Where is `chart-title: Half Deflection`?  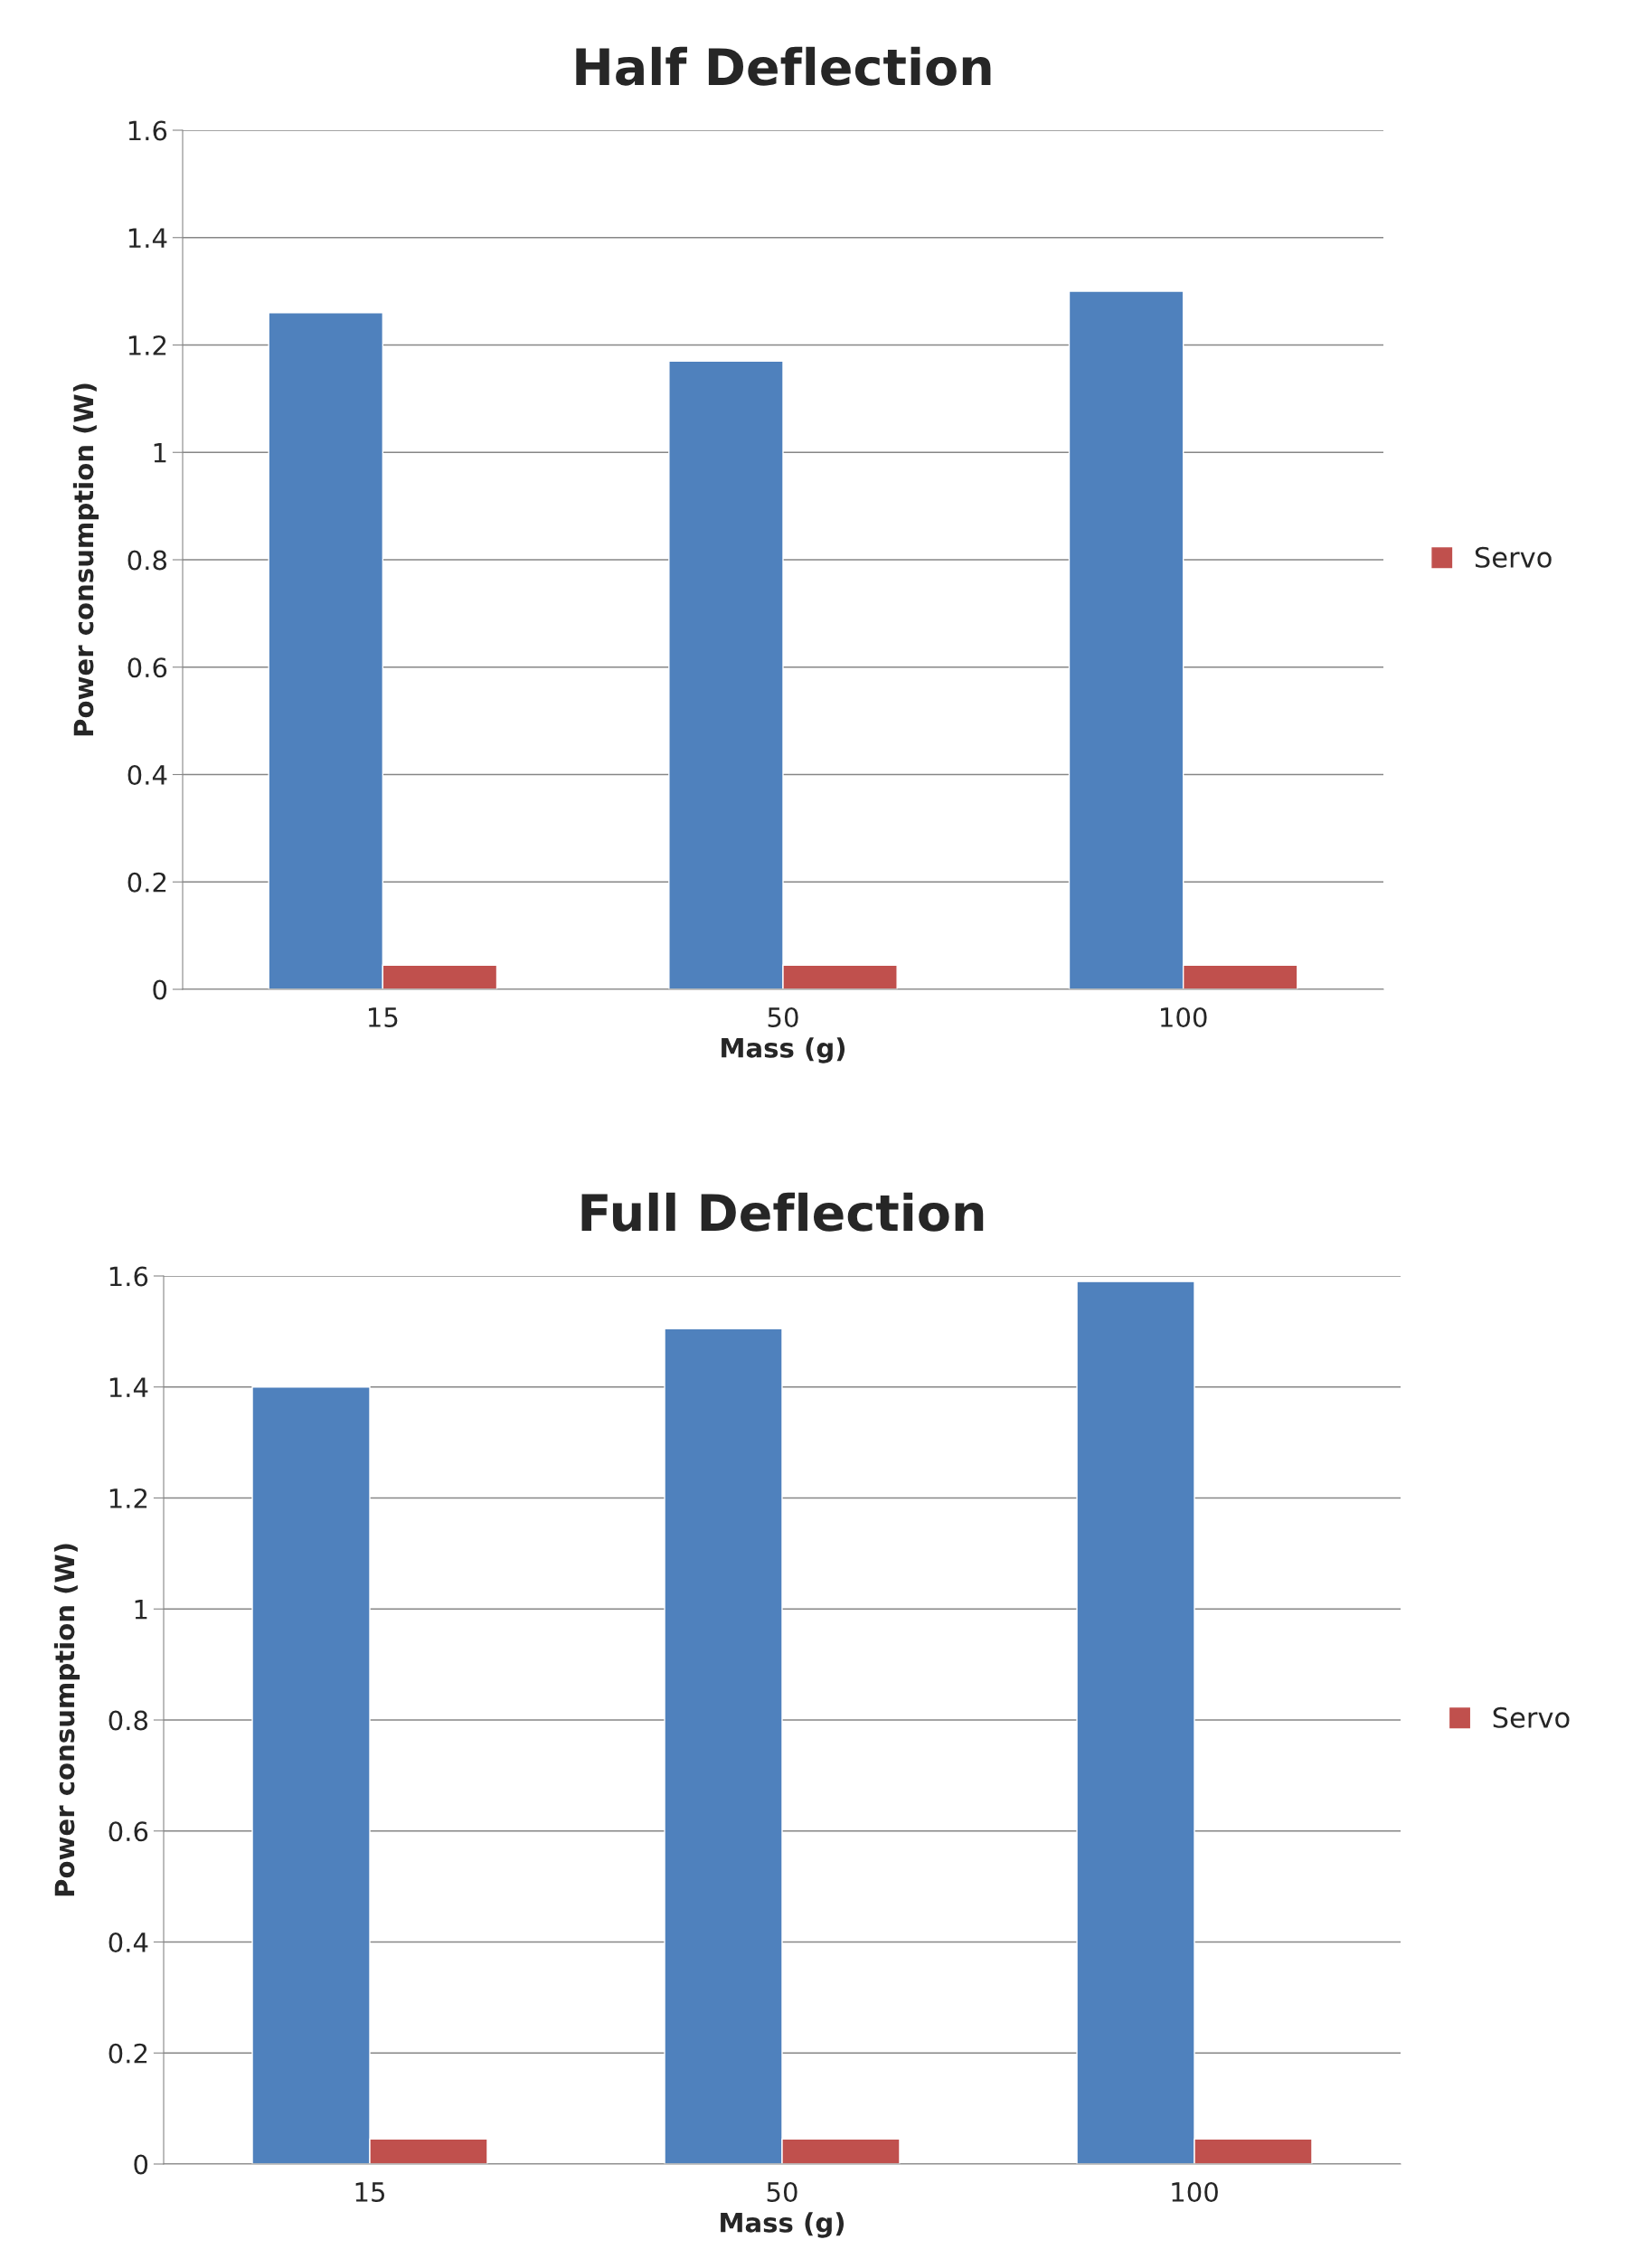
chart-title: Half Deflection is located at coordinates (783, 66).